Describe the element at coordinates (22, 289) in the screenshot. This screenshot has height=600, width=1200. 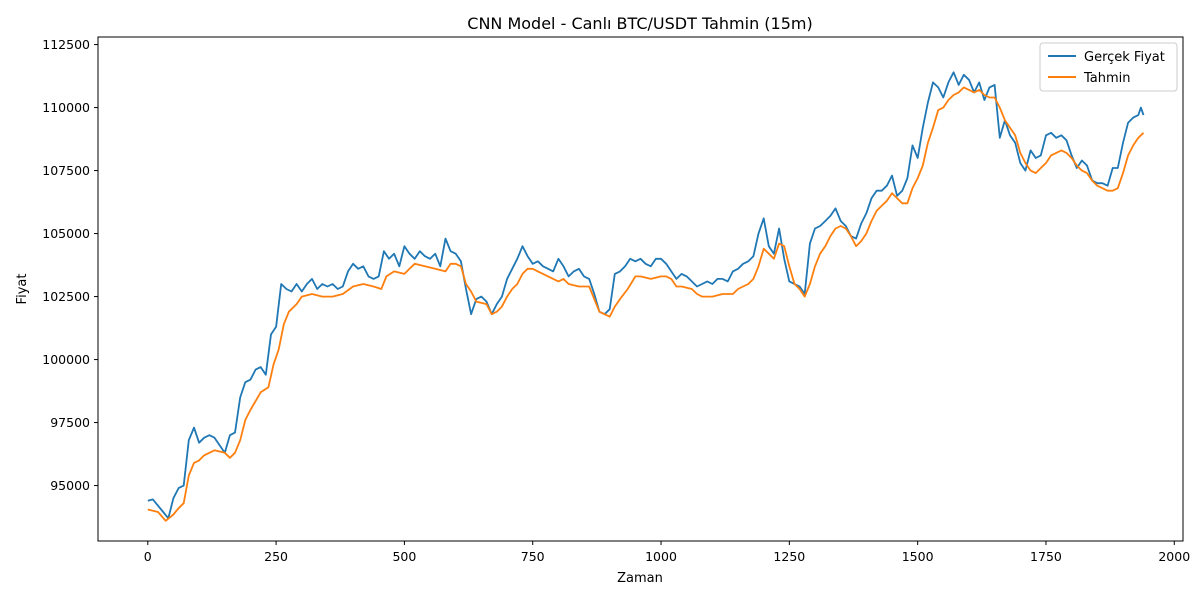
I see `y-axis-title: Fiyat` at that location.